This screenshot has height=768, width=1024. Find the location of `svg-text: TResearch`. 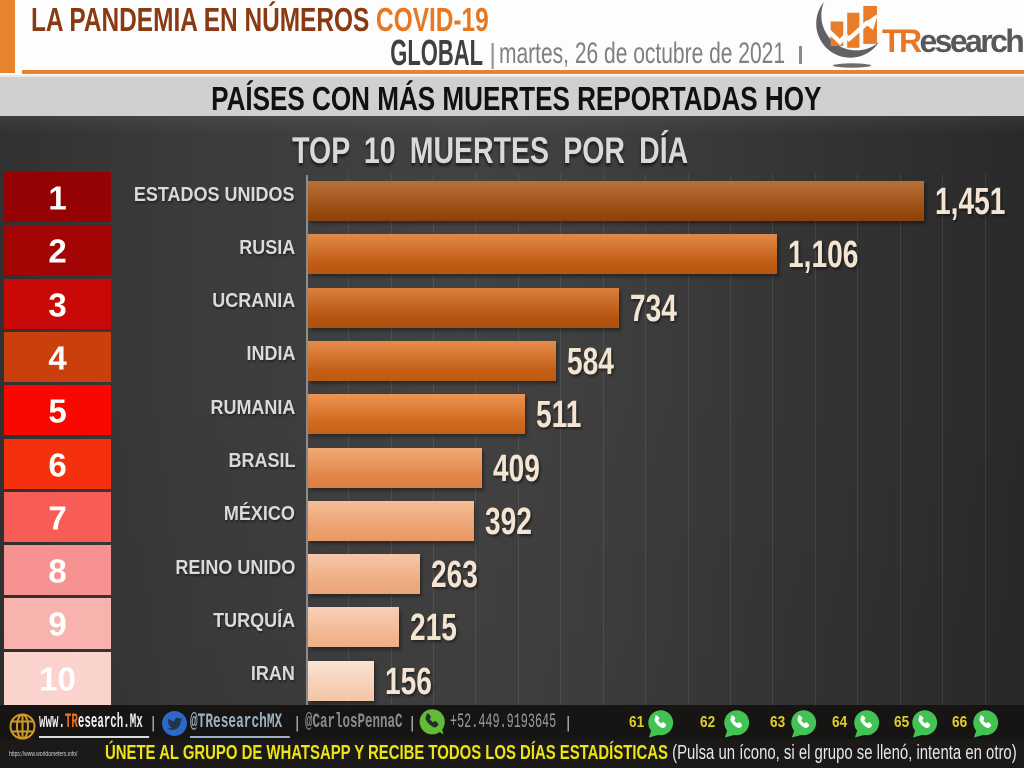

svg-text: TResearch is located at coordinates (952, 41).